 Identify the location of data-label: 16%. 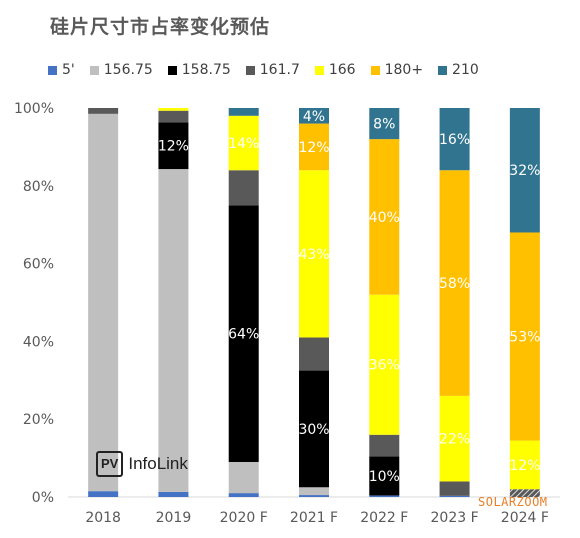
(454, 140).